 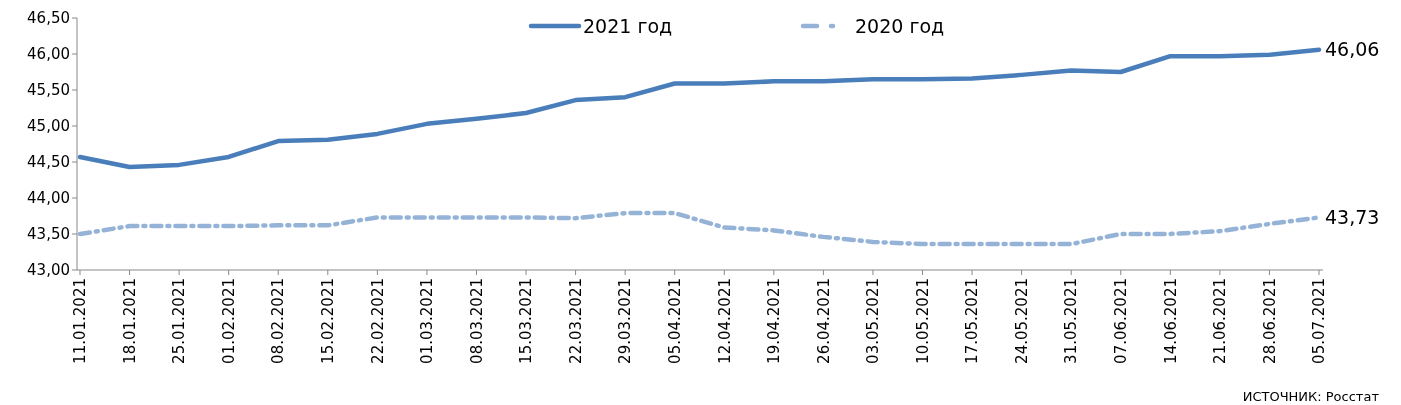 What do you see at coordinates (48, 18) in the screenshot?
I see `y-tick-label: 46,50` at bounding box center [48, 18].